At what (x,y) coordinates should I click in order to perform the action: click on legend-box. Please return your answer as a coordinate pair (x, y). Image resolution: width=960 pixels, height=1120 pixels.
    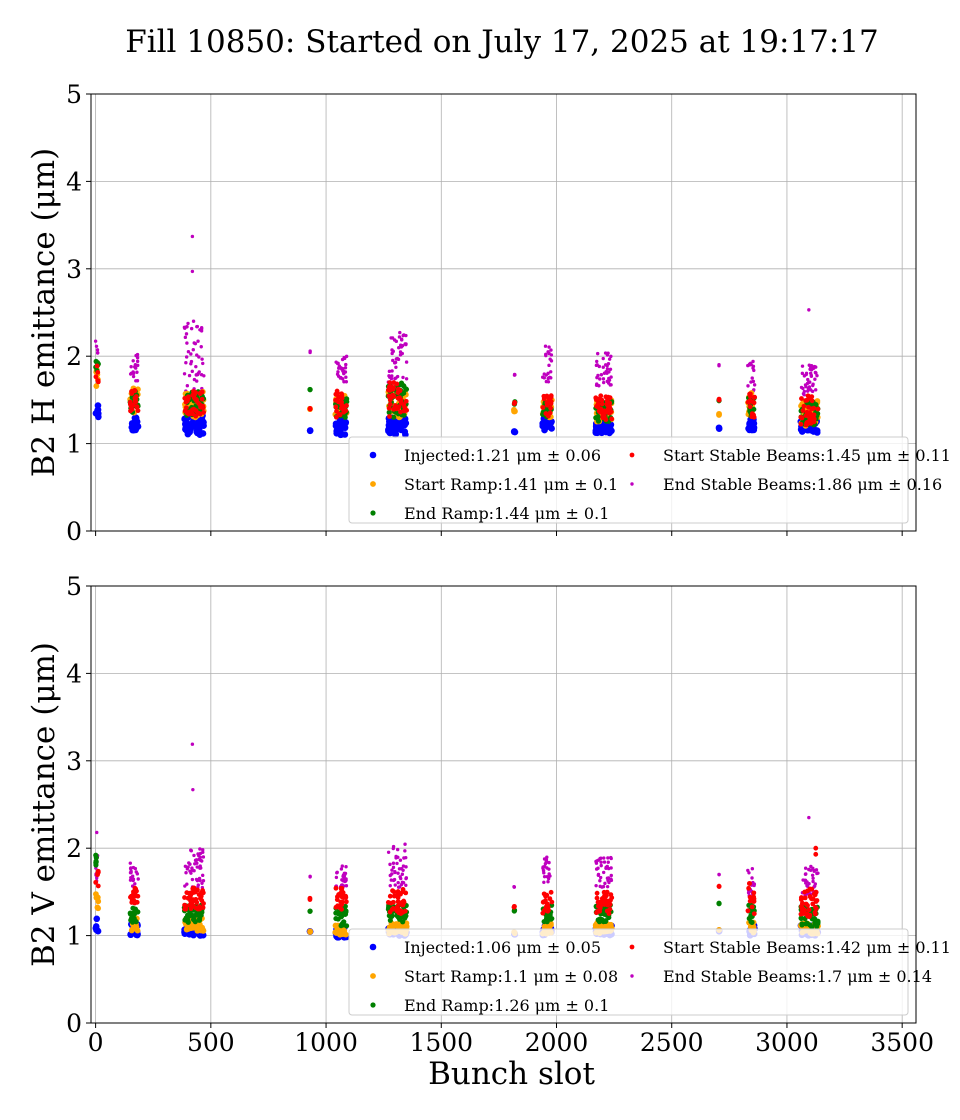
    Looking at the image, I should click on (628, 480).